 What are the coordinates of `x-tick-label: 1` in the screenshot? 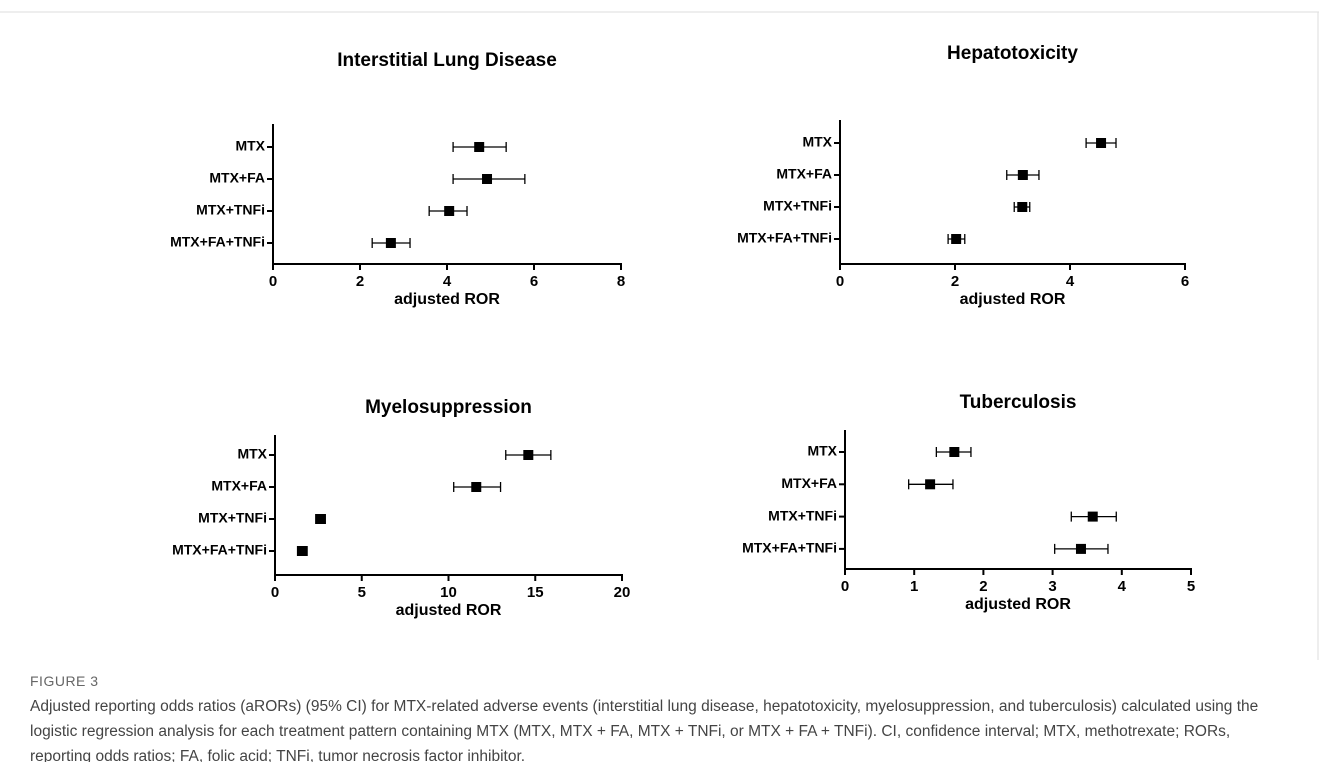 It's located at (914, 586).